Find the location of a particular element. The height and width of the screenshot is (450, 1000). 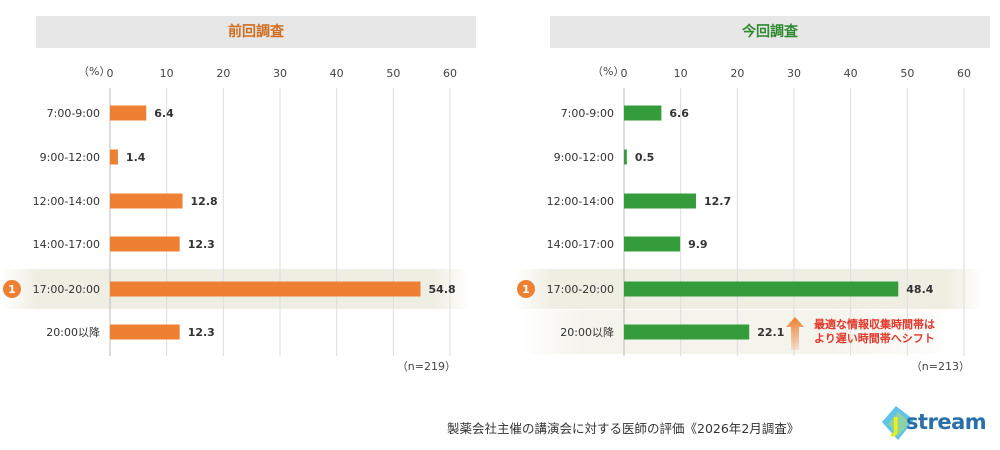

data-label: 22.1 is located at coordinates (770, 332).